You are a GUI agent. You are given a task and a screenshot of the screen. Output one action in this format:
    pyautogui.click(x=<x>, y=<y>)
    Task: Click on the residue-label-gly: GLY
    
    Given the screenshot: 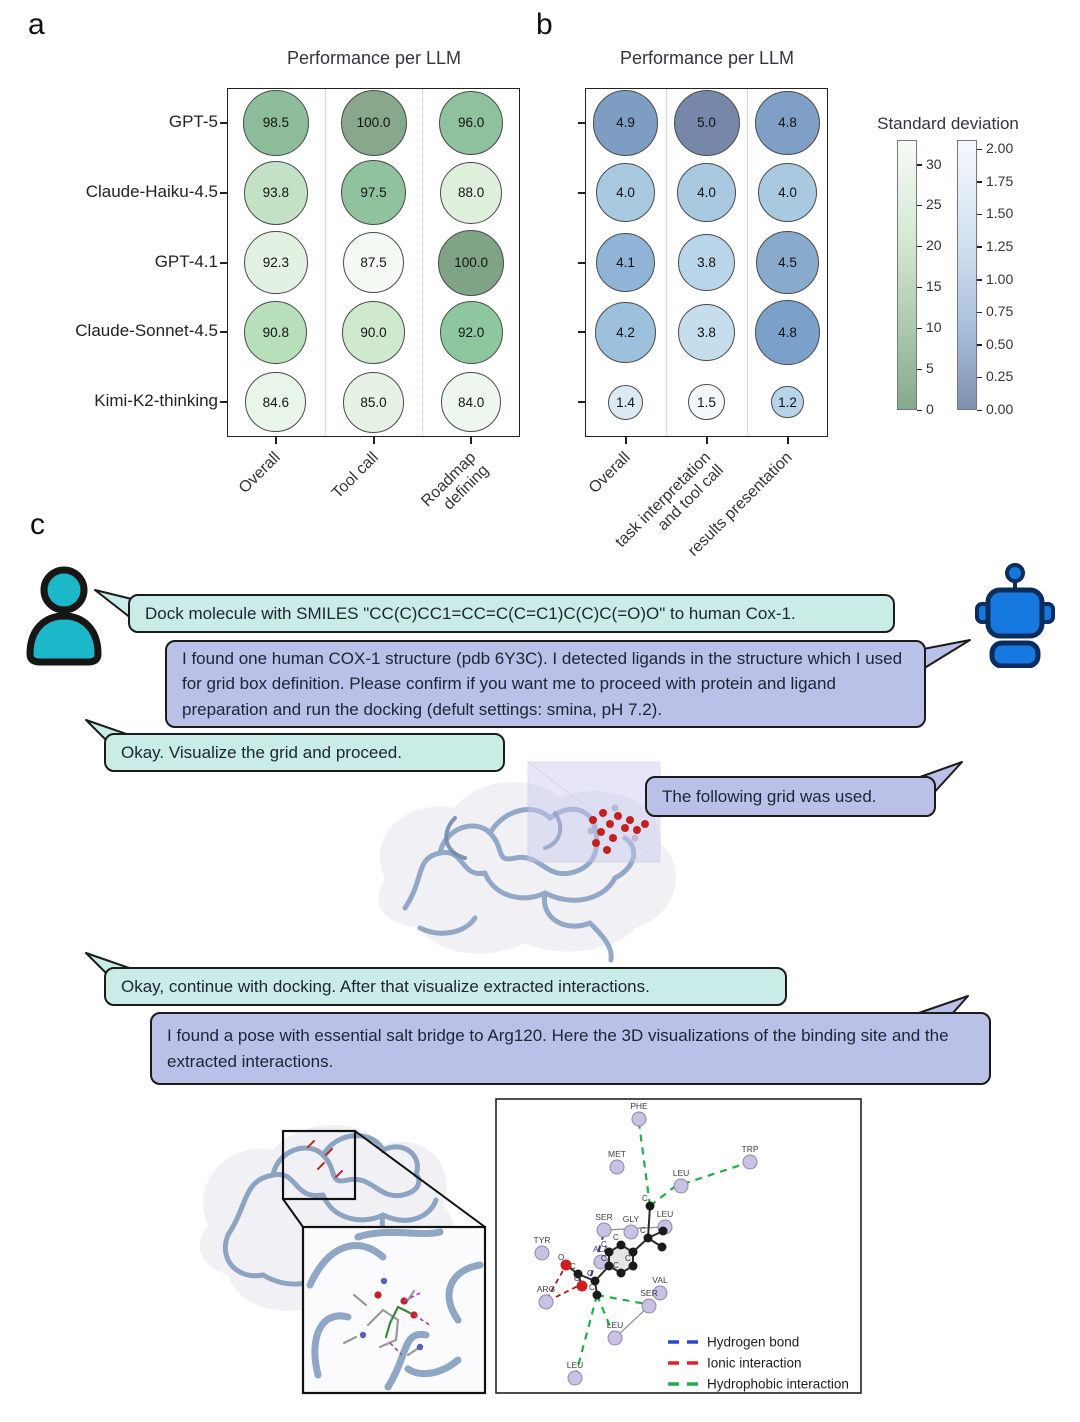 What is the action you would take?
    pyautogui.click(x=631, y=1219)
    